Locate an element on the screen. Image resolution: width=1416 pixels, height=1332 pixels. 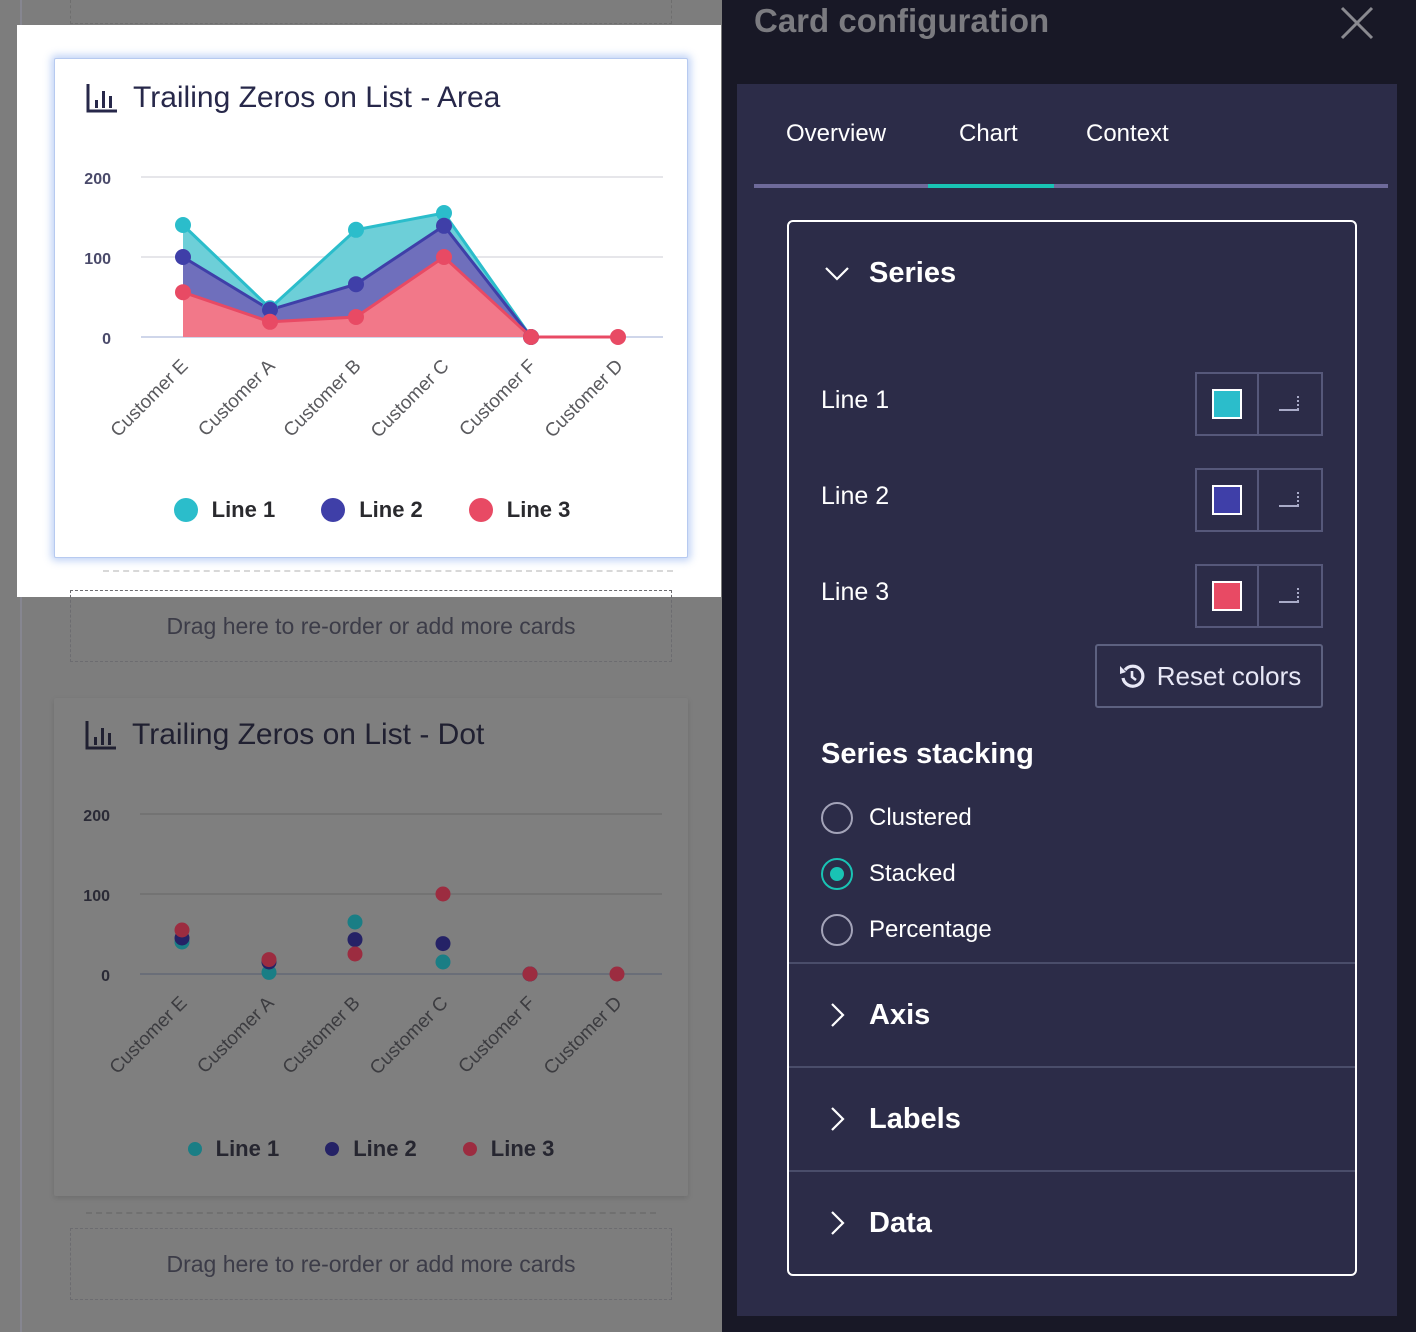
reset-colors-button: Reset colors is located at coordinates (1209, 676).